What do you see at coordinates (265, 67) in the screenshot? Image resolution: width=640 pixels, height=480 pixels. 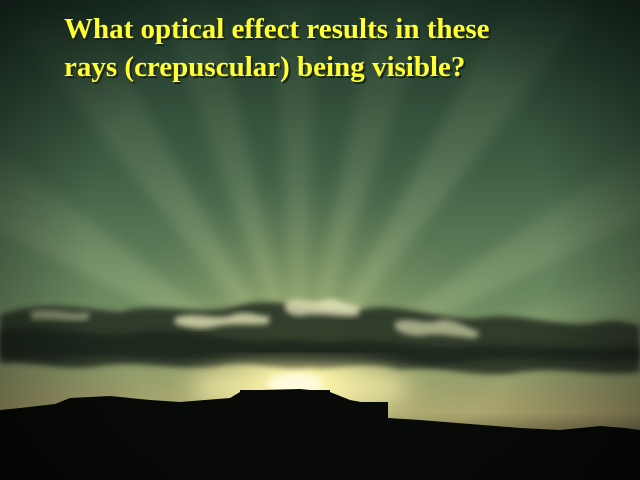 I see `question-line-2: rays (crepuscular) being visible?` at bounding box center [265, 67].